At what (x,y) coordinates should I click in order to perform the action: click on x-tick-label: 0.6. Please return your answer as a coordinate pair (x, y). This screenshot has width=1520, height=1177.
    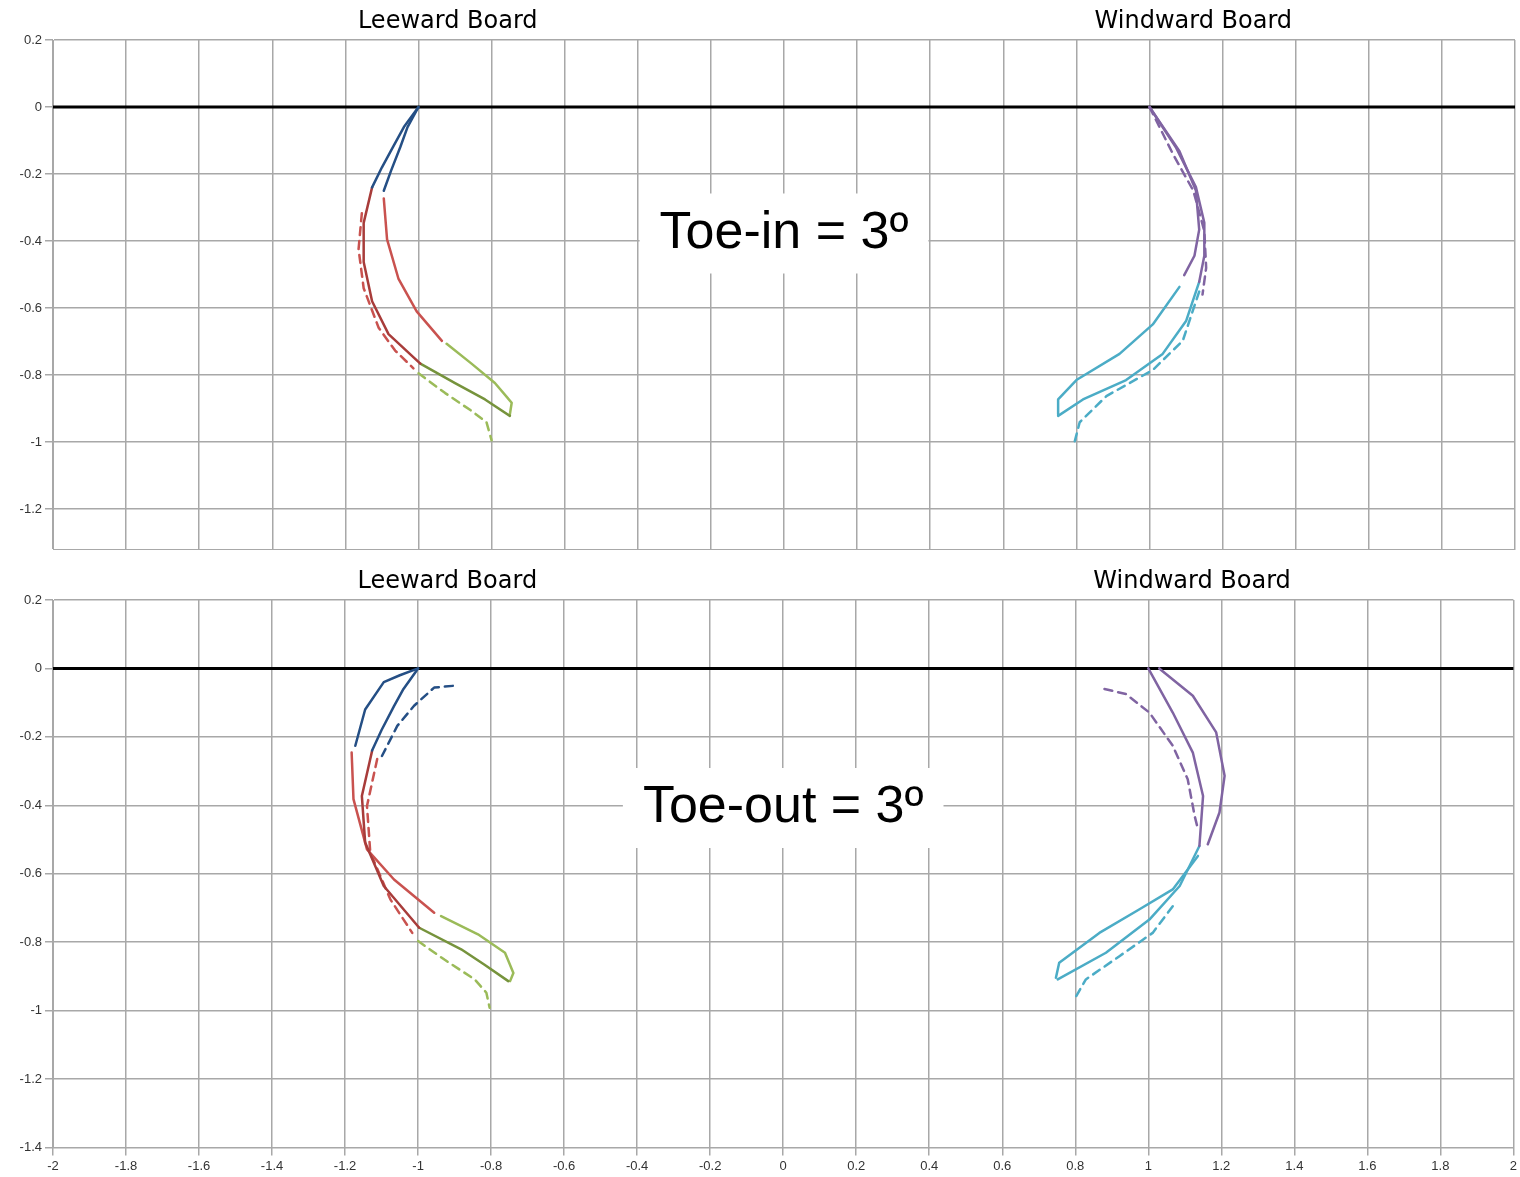
    Looking at the image, I should click on (1002, 1165).